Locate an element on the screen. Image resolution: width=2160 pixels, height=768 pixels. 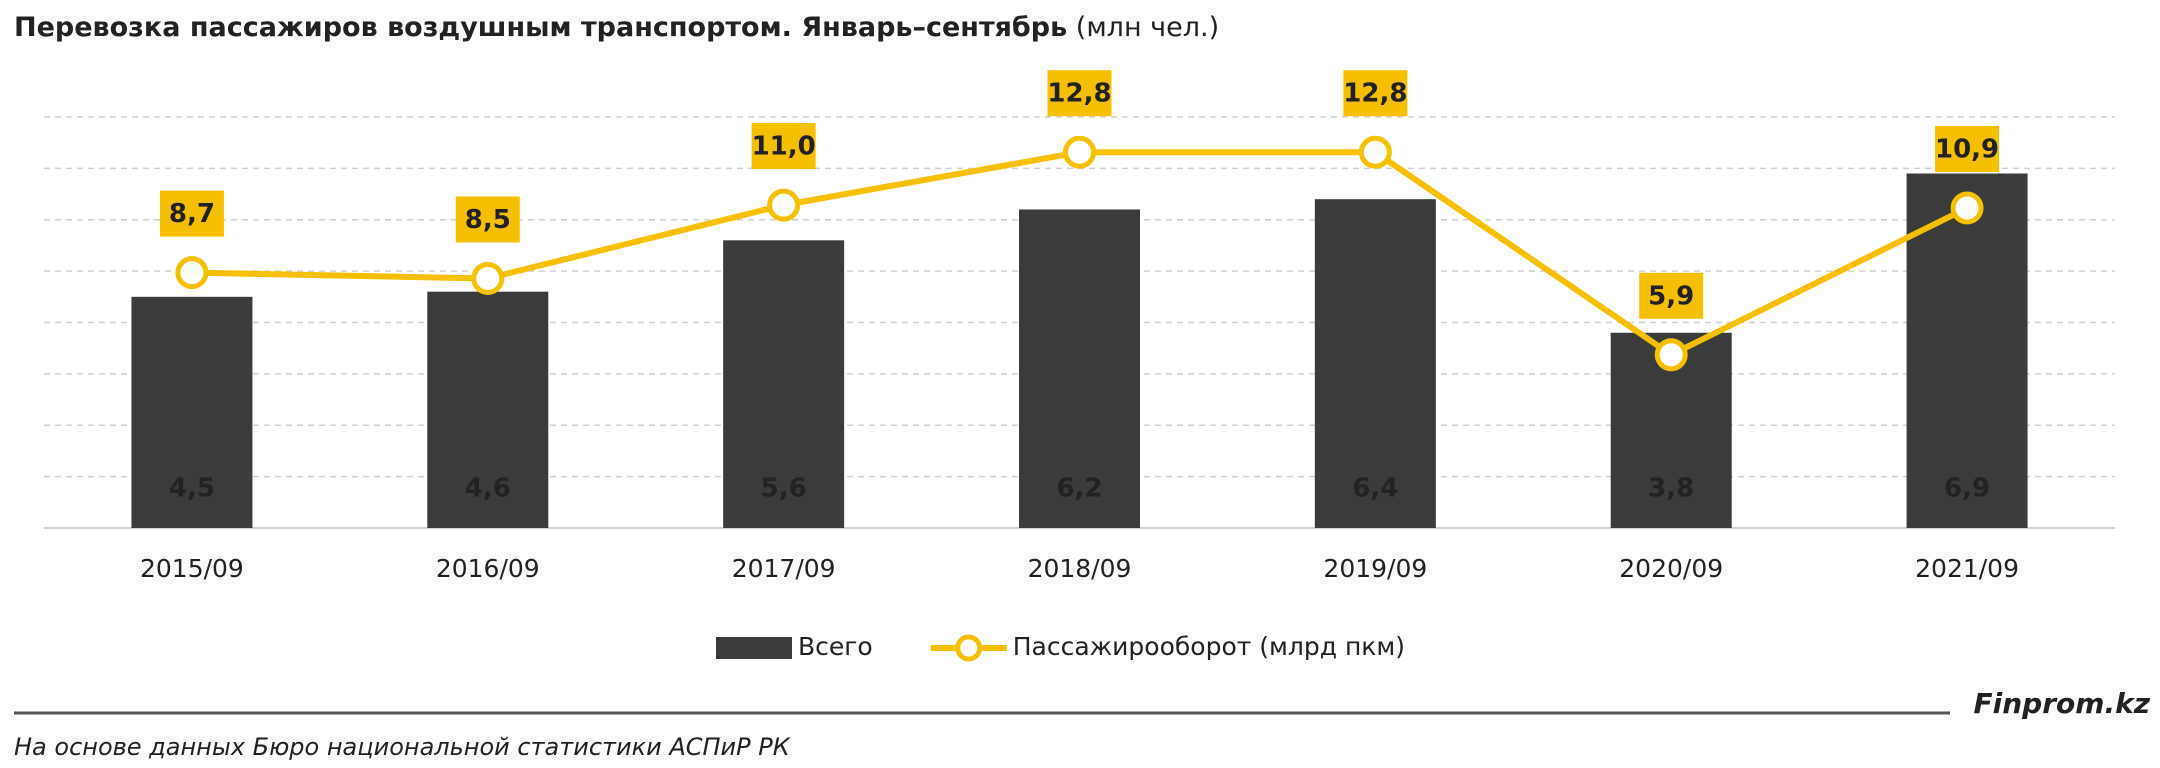
bar-value-label: 4,6 is located at coordinates (488, 489).